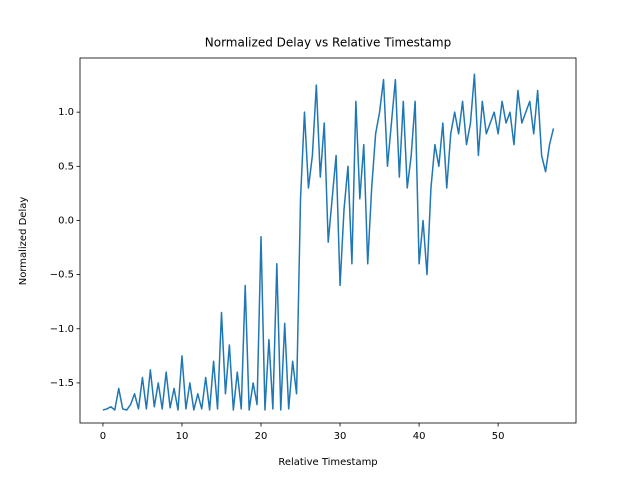  Describe the element at coordinates (328, 43) in the screenshot. I see `chart-title: Normalized Delay vs Relative Timestamp` at that location.